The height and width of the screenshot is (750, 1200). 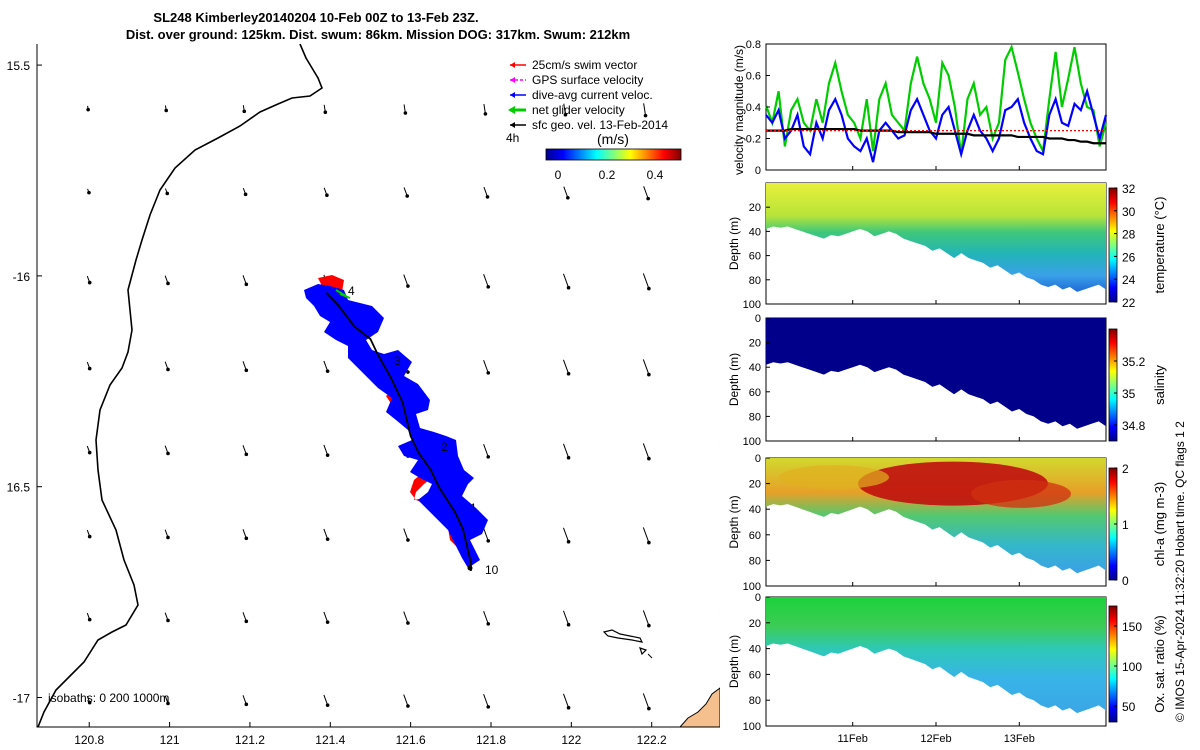 I want to click on colorbar-tick-label: 100, so click(x=1132, y=667).